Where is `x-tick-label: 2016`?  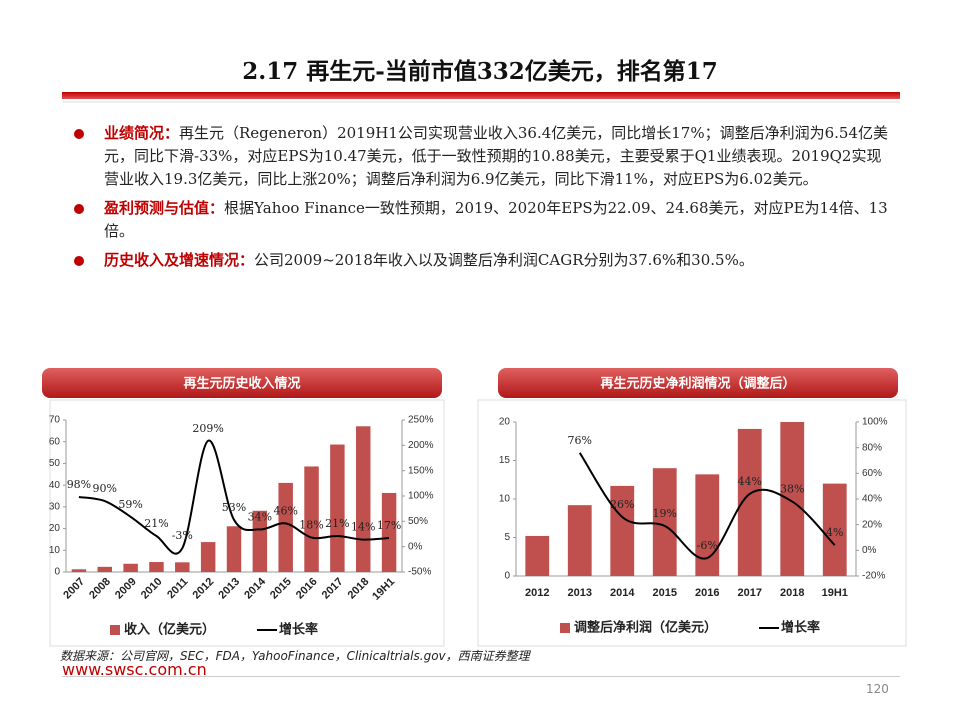 x-tick-label: 2016 is located at coordinates (707, 593).